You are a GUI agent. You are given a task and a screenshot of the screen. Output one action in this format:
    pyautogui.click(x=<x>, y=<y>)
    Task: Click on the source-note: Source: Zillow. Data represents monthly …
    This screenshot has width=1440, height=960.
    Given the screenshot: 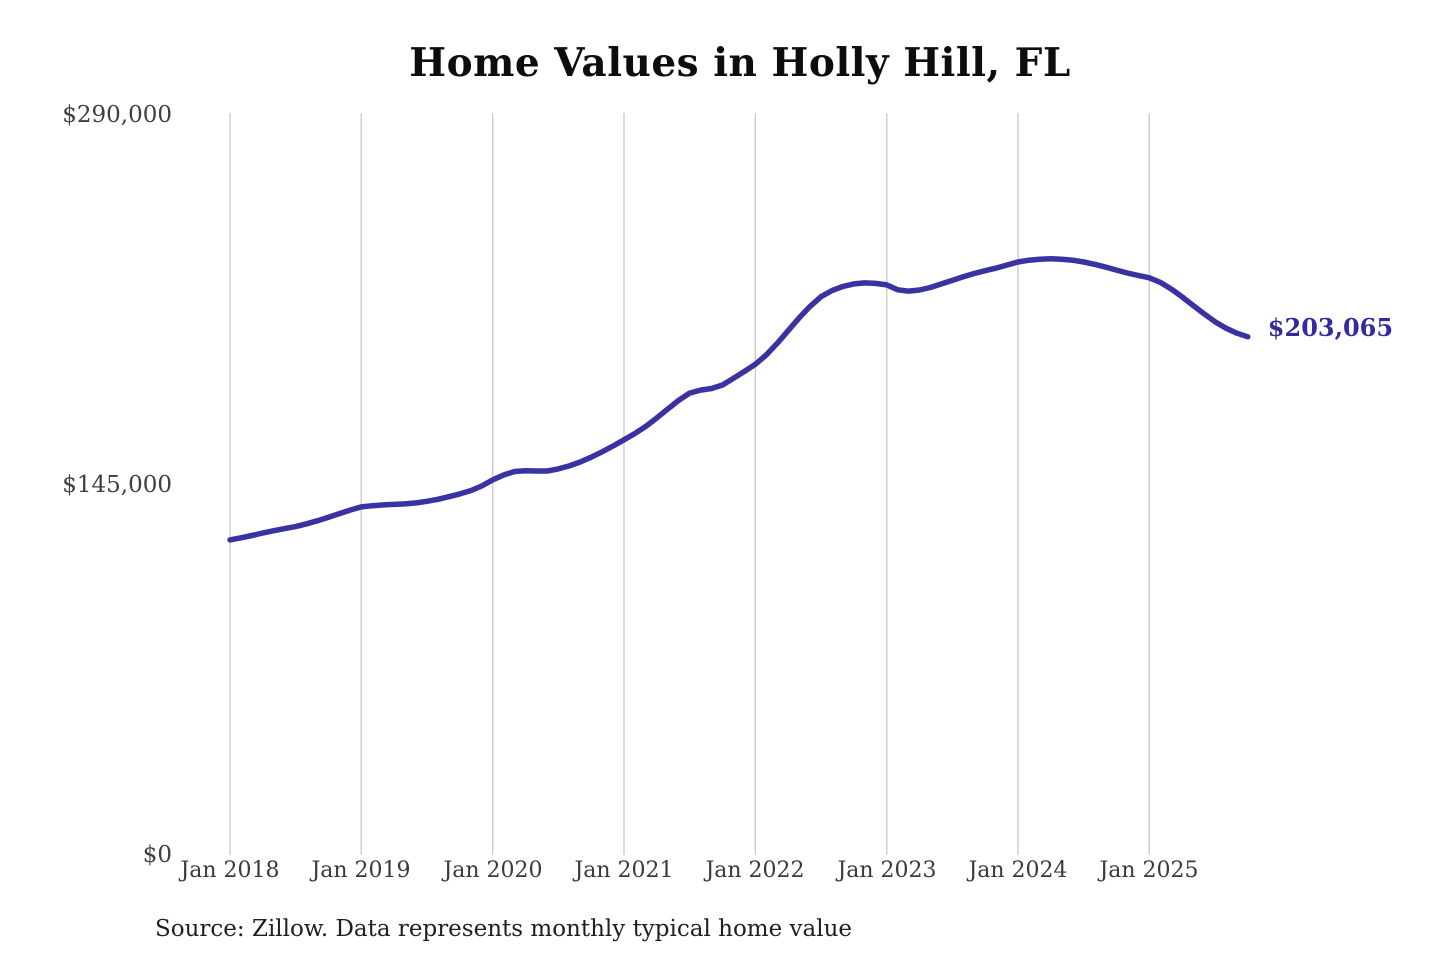 What is the action you would take?
    pyautogui.click(x=504, y=929)
    